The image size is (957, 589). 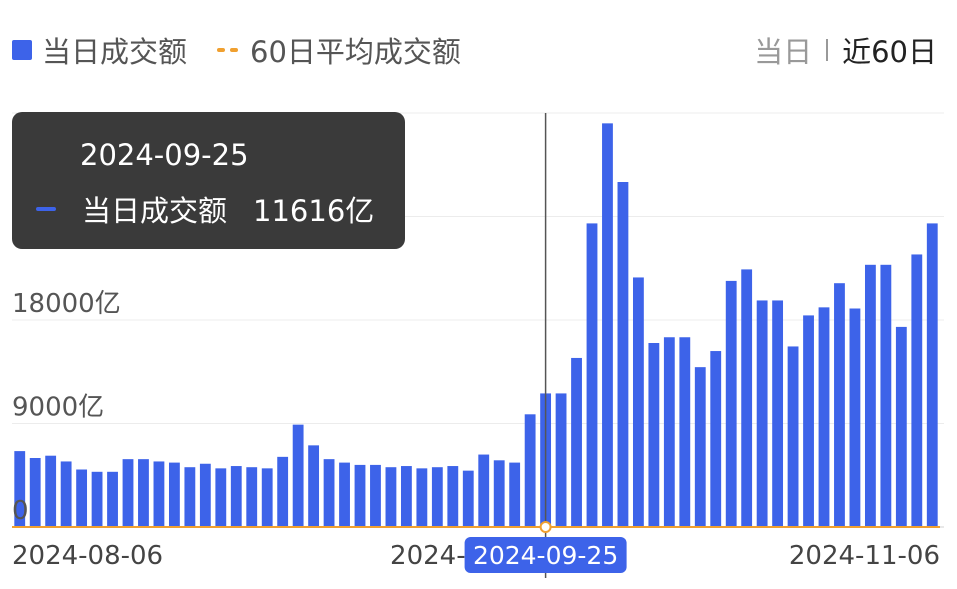 I want to click on y-tick-label: 0, so click(x=20, y=511).